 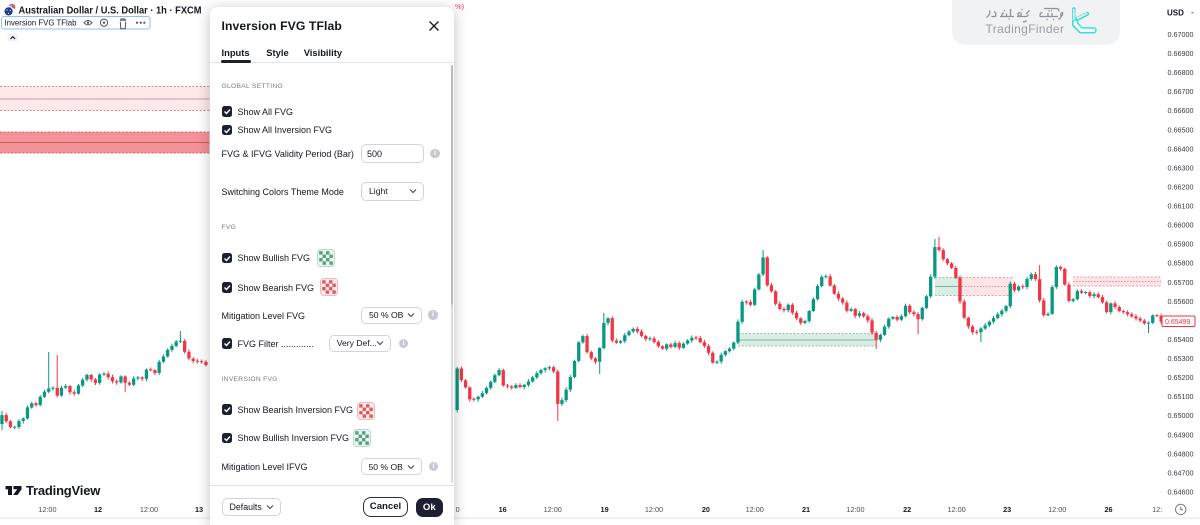 I want to click on svg-text: 0.66800, so click(x=1181, y=72).